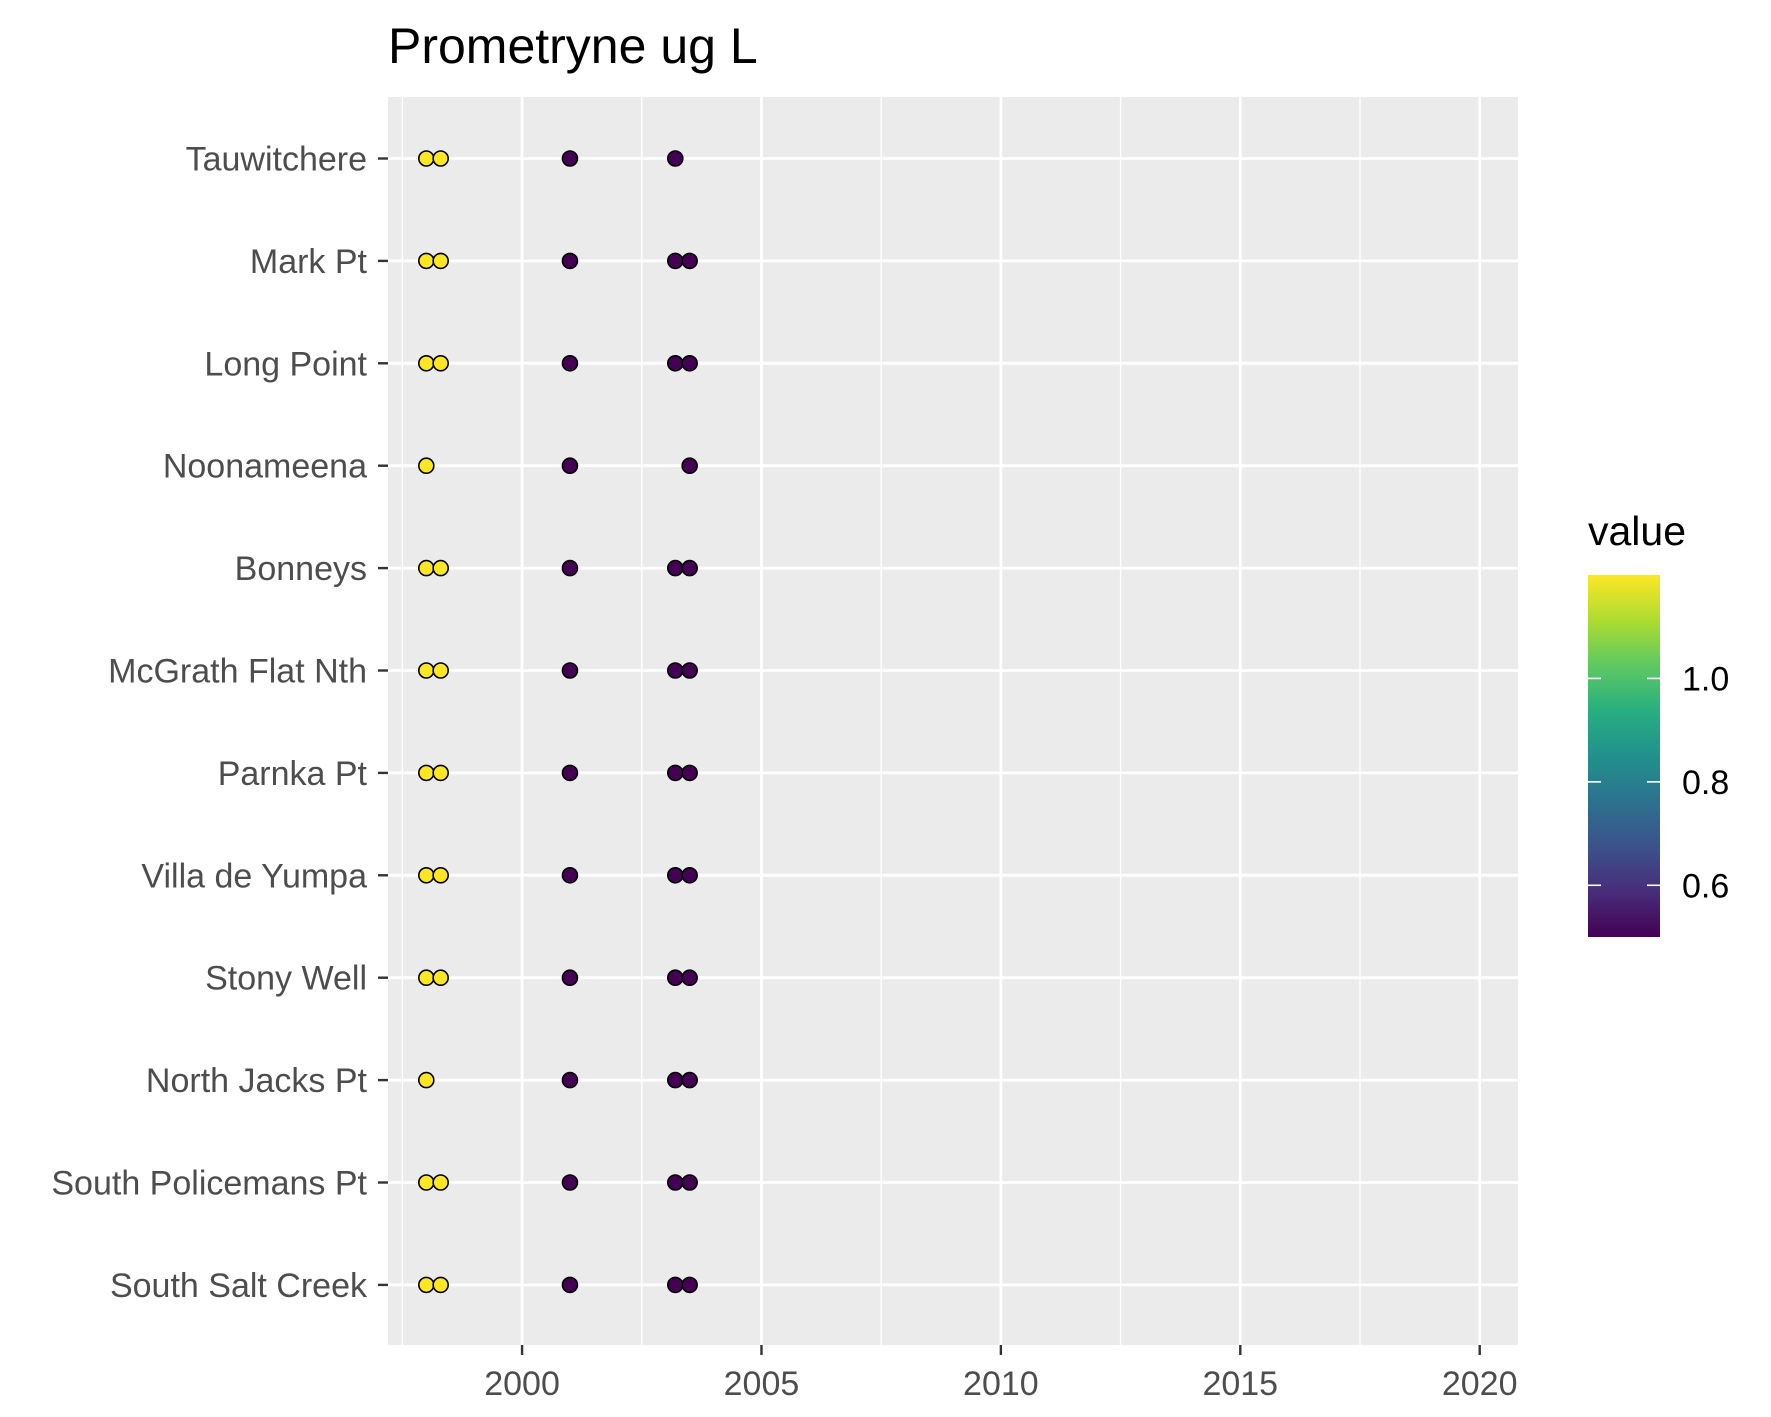  Describe the element at coordinates (1705, 783) in the screenshot. I see `legend-tick-label: 0.8` at that location.